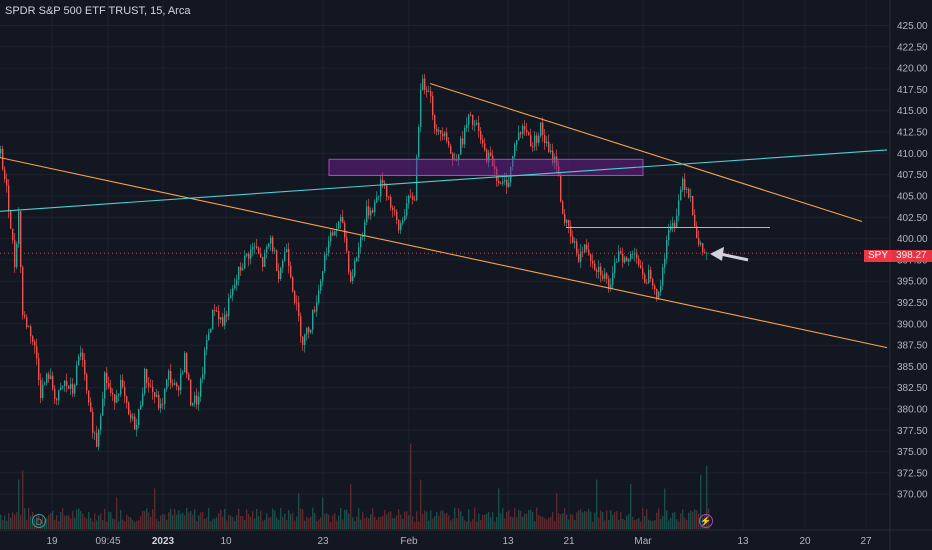 The width and height of the screenshot is (932, 550). I want to click on price-axis-label: 377.50, so click(912, 431).